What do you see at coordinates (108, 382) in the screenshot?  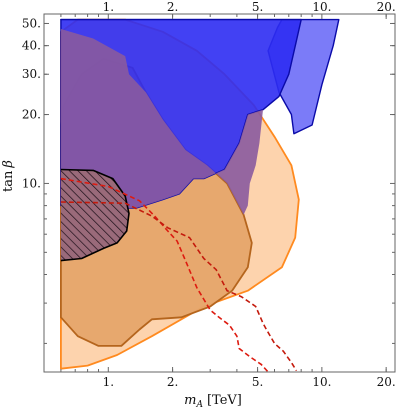 I see `x-tick-label: 1.` at bounding box center [108, 382].